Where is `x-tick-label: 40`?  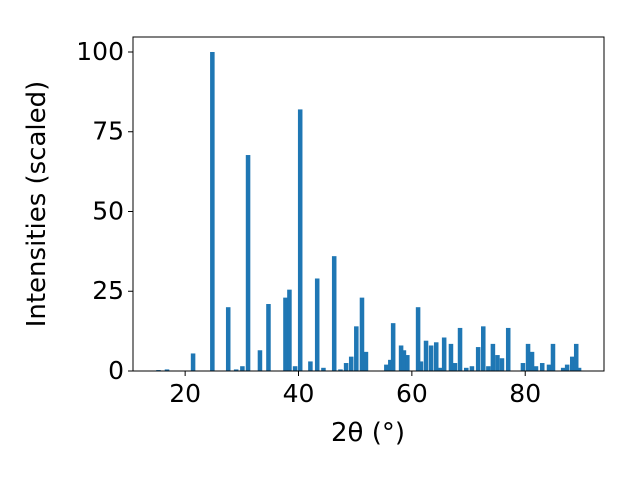 x-tick-label: 40 is located at coordinates (299, 393).